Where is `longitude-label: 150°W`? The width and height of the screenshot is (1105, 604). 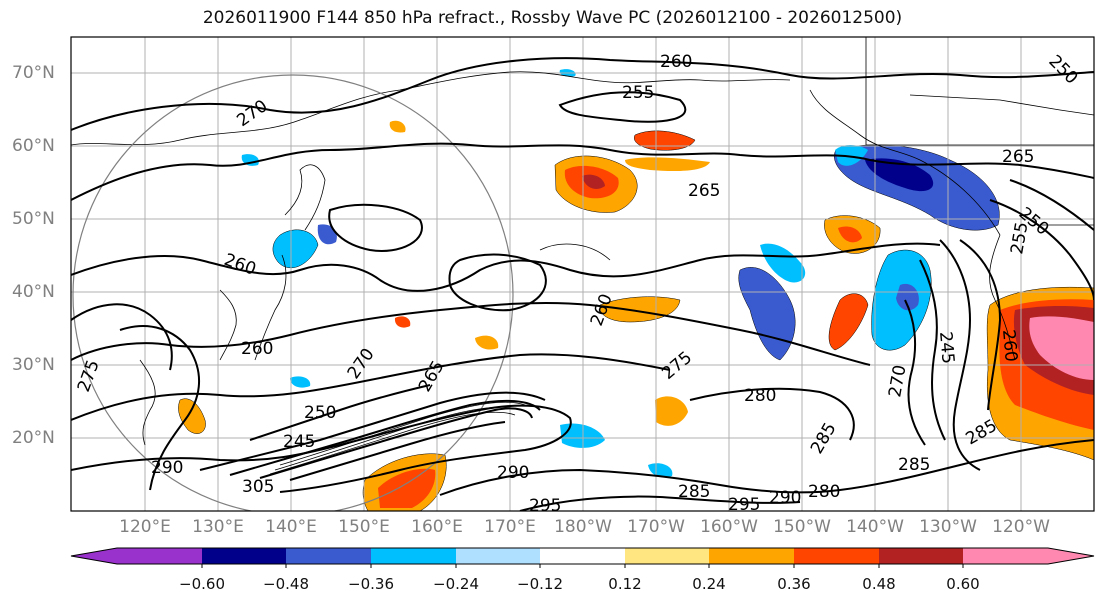
longitude-label: 150°W is located at coordinates (802, 527).